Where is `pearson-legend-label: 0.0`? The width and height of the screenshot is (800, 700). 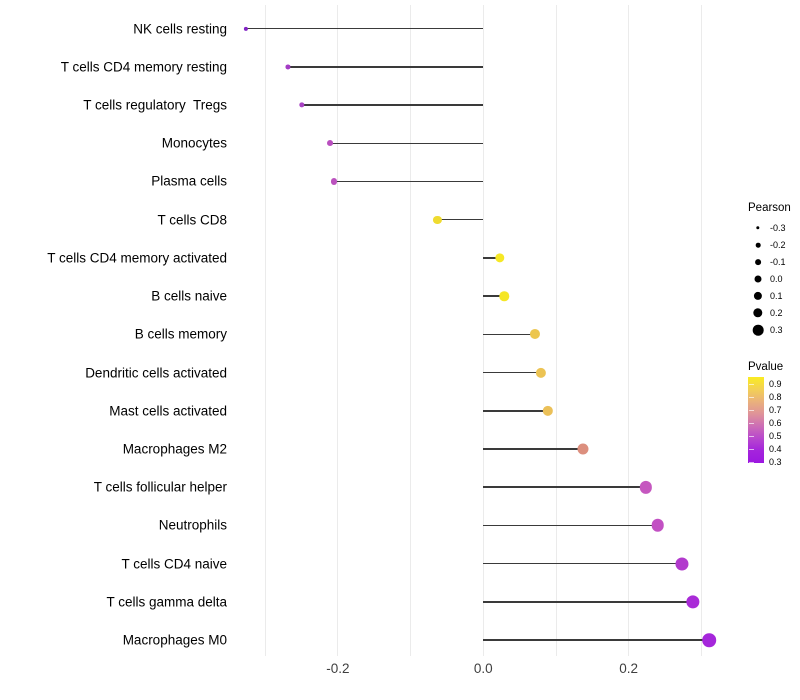
pearson-legend-label: 0.0 is located at coordinates (776, 279).